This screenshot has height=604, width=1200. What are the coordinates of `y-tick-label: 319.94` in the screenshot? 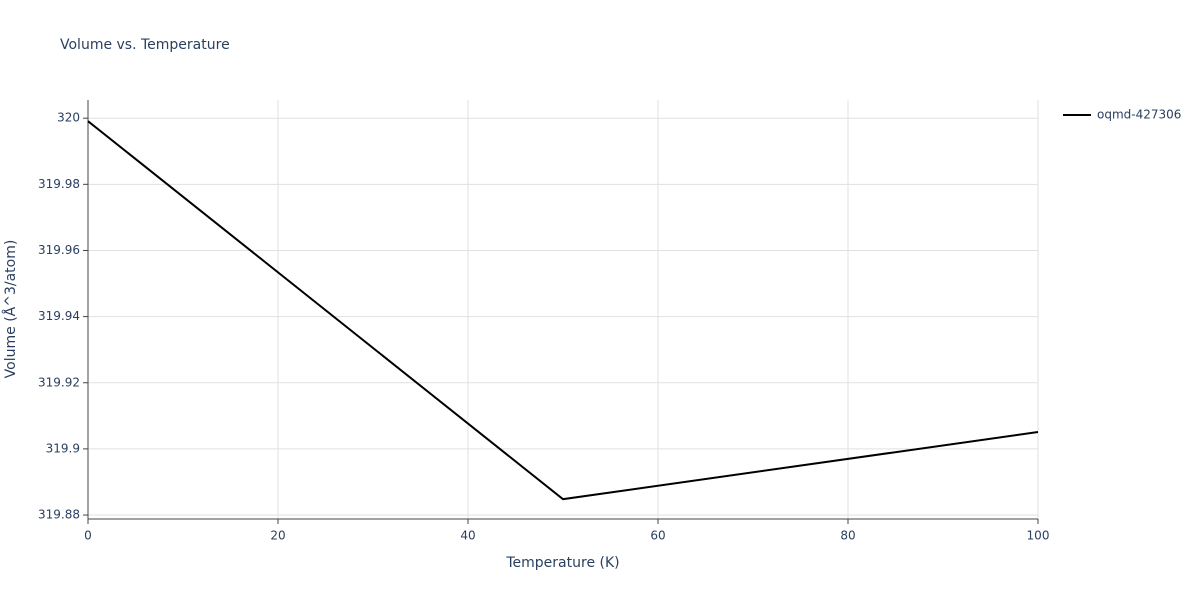 It's located at (59, 316).